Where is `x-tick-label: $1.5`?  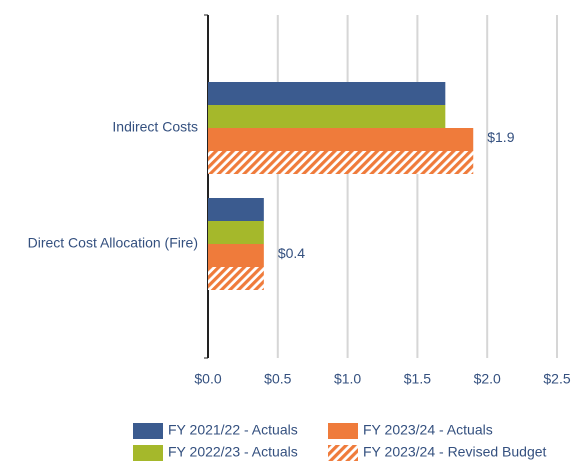
x-tick-label: $1.5 is located at coordinates (417, 379).